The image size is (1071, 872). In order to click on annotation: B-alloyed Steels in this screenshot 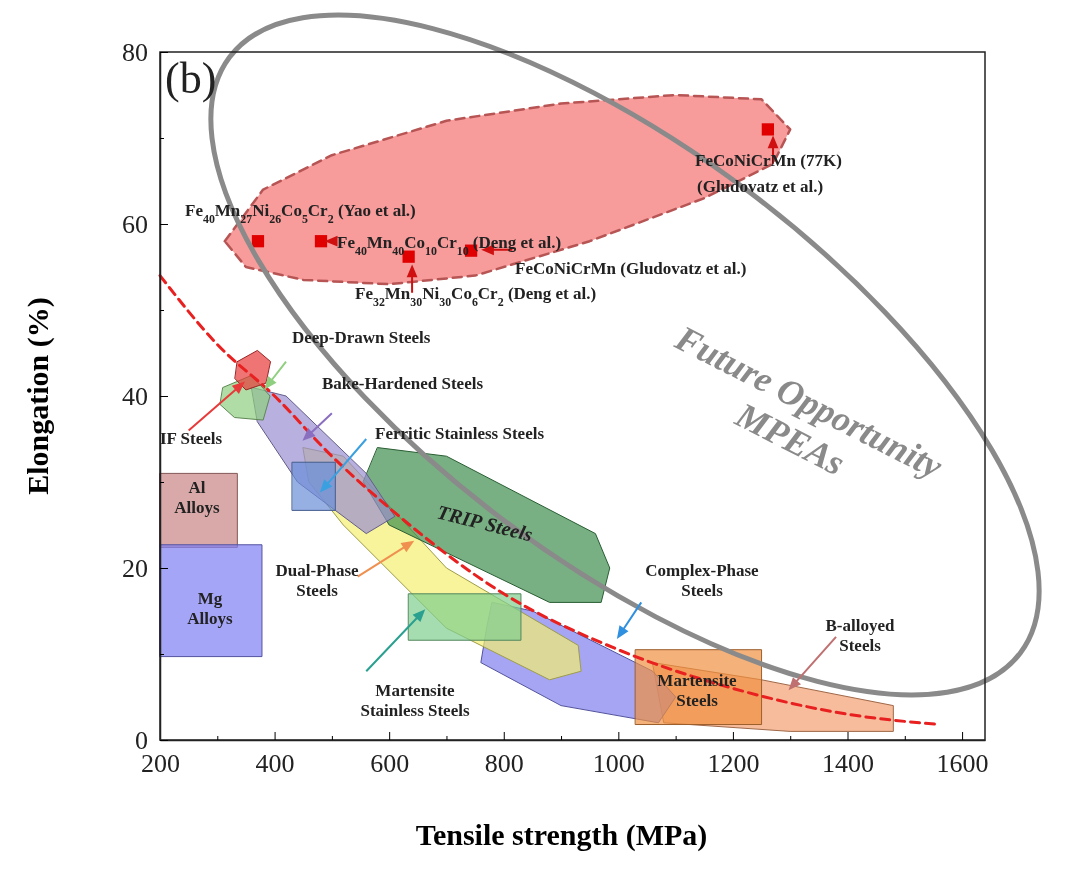, I will do `click(860, 635)`.